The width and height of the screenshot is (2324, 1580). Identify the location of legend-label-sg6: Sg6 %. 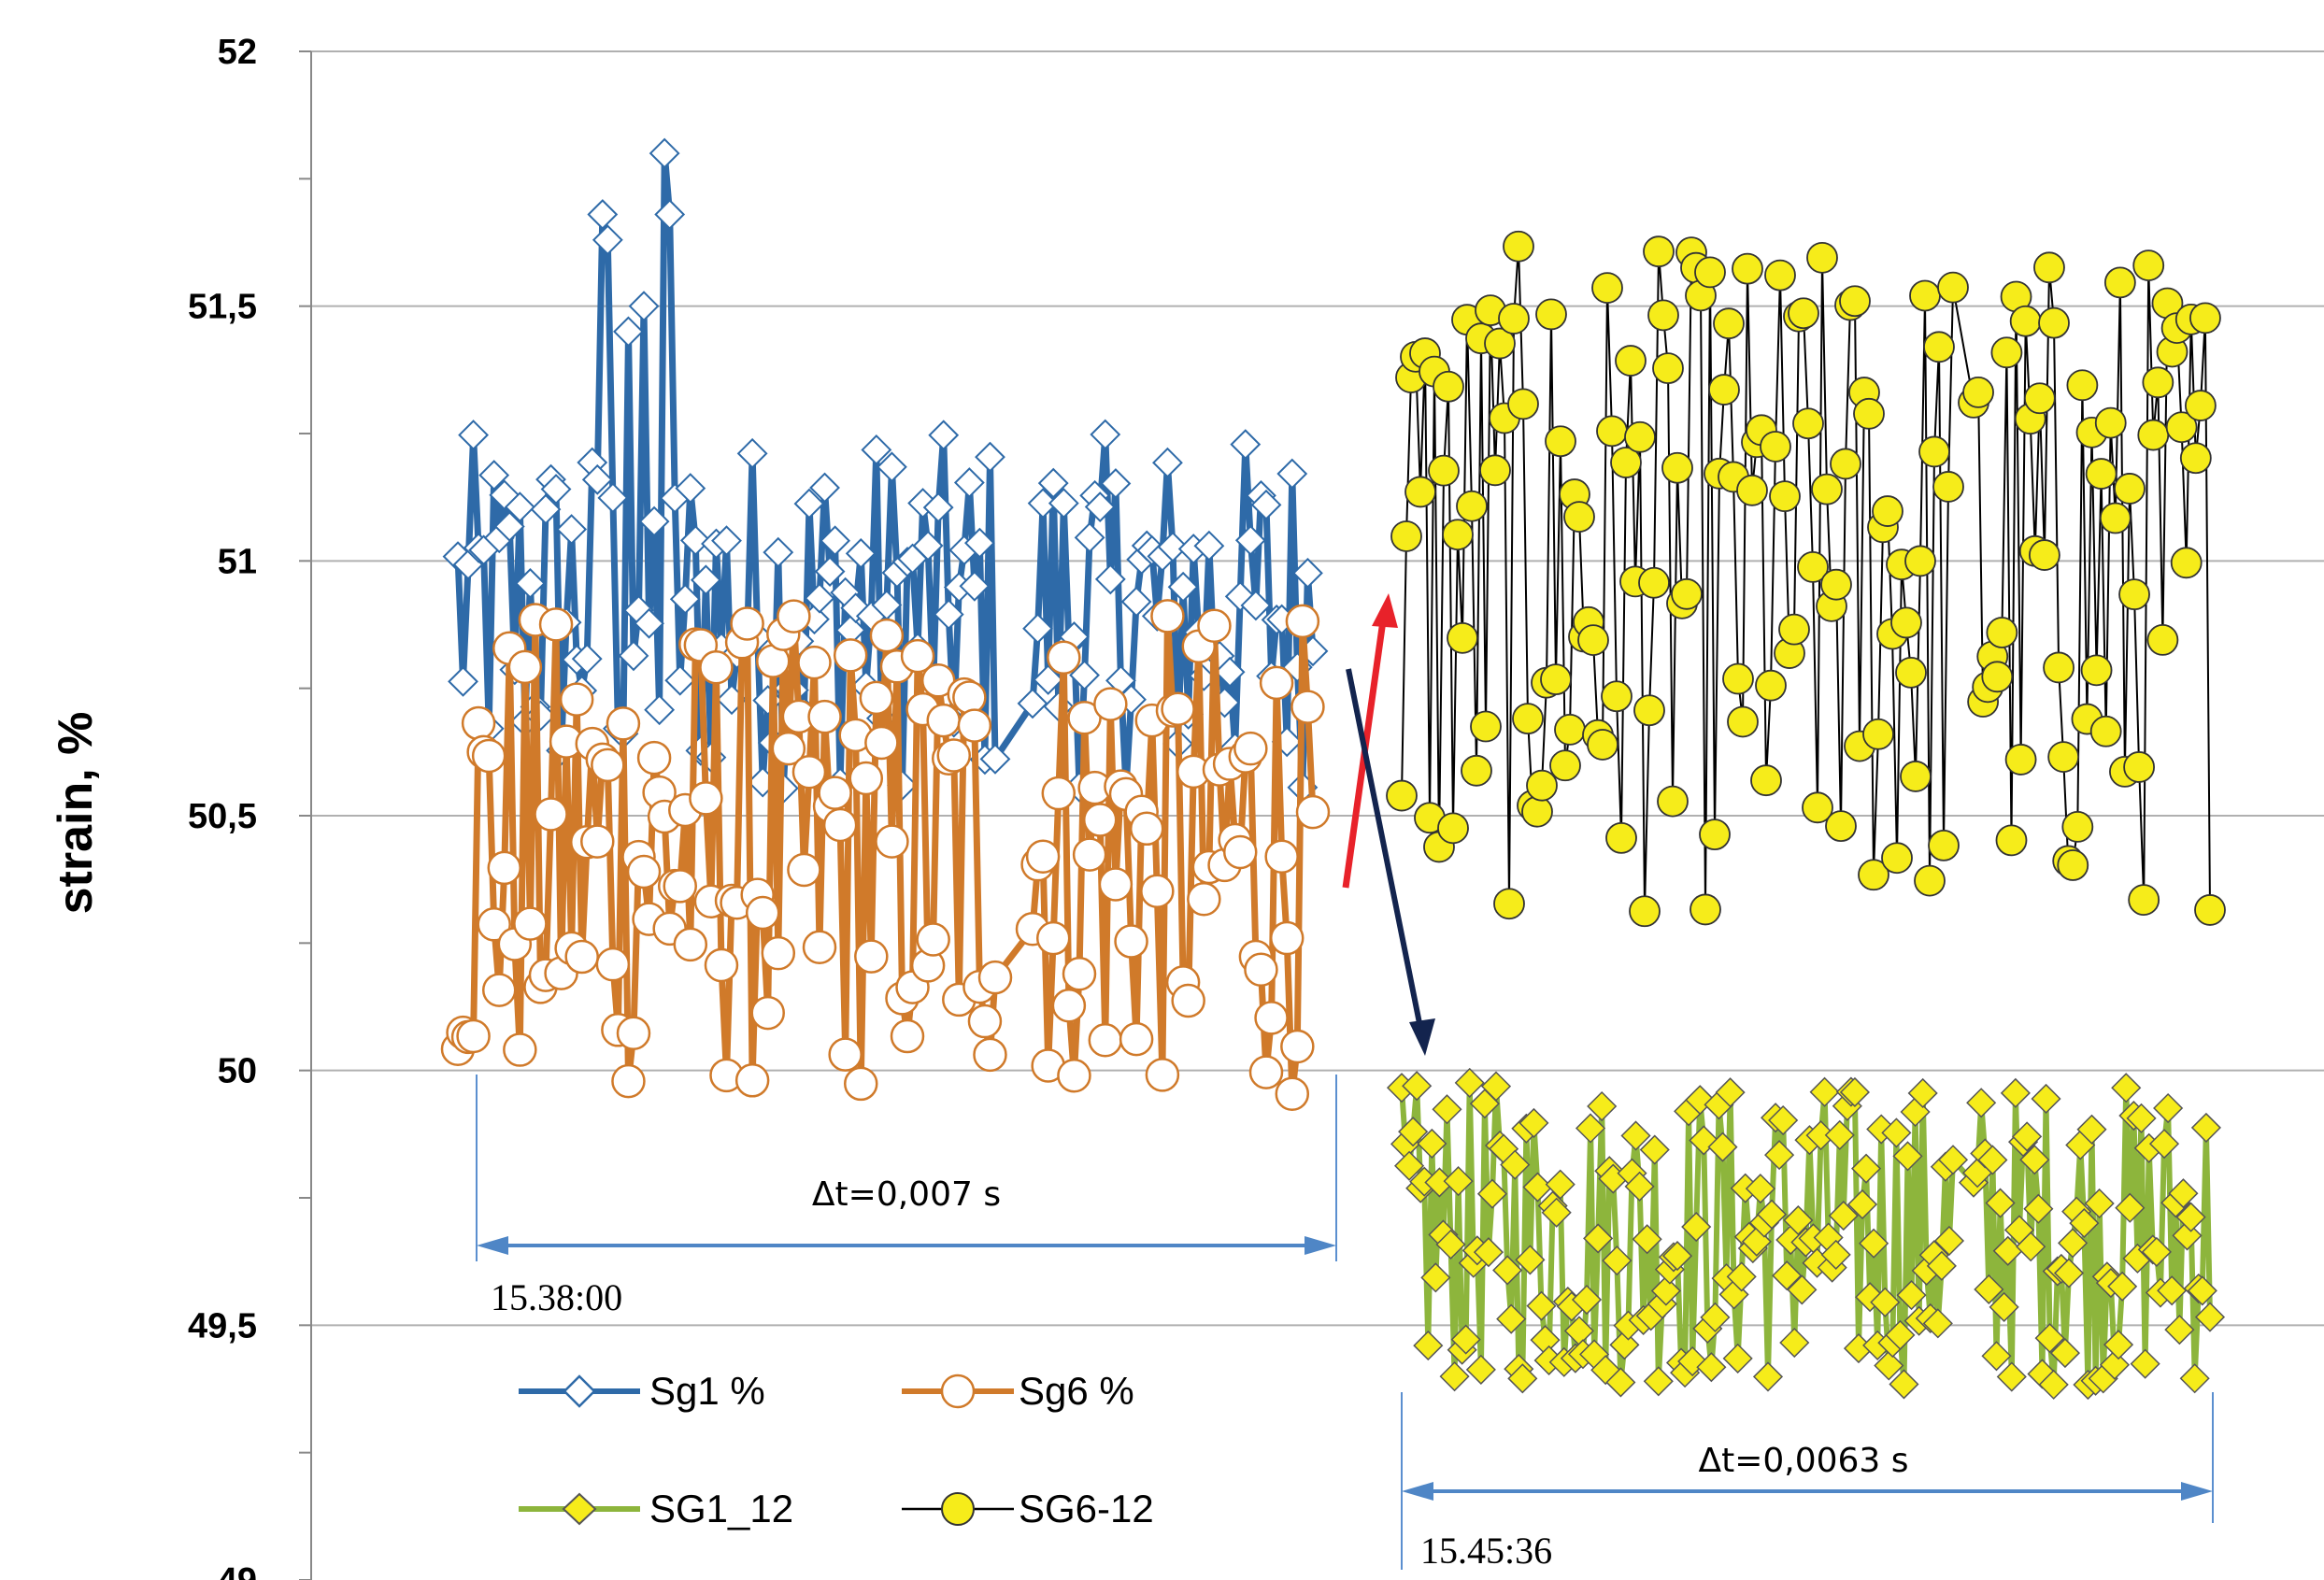
(1076, 1391).